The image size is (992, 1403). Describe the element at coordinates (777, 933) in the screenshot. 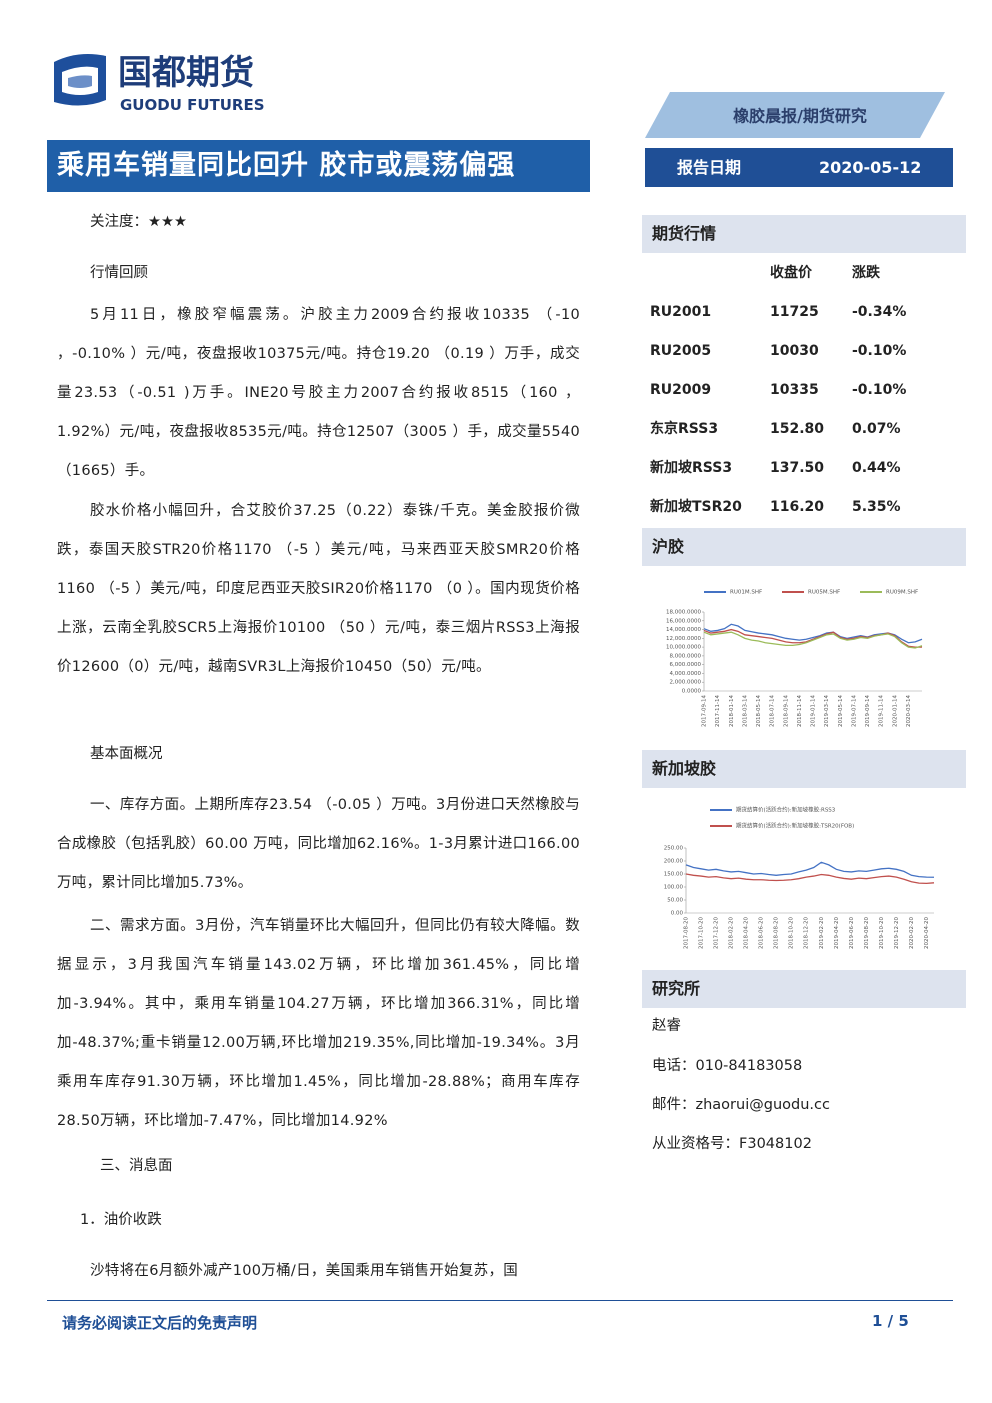

I see `x-tick-label: 2018-08-20` at that location.